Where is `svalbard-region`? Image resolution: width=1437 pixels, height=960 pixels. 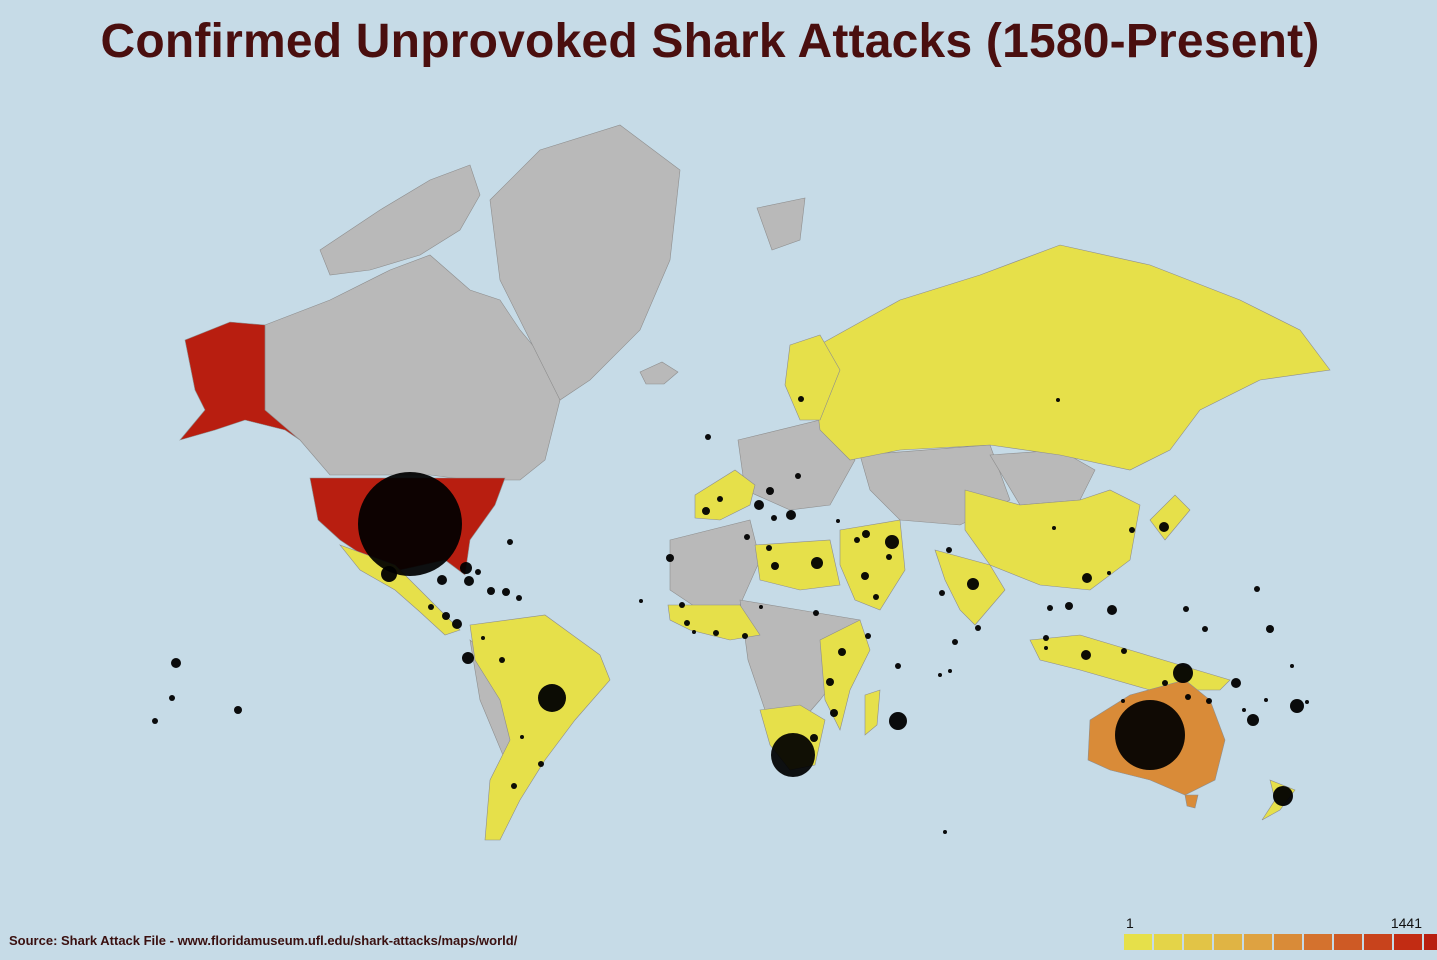 svalbard-region is located at coordinates (781, 224).